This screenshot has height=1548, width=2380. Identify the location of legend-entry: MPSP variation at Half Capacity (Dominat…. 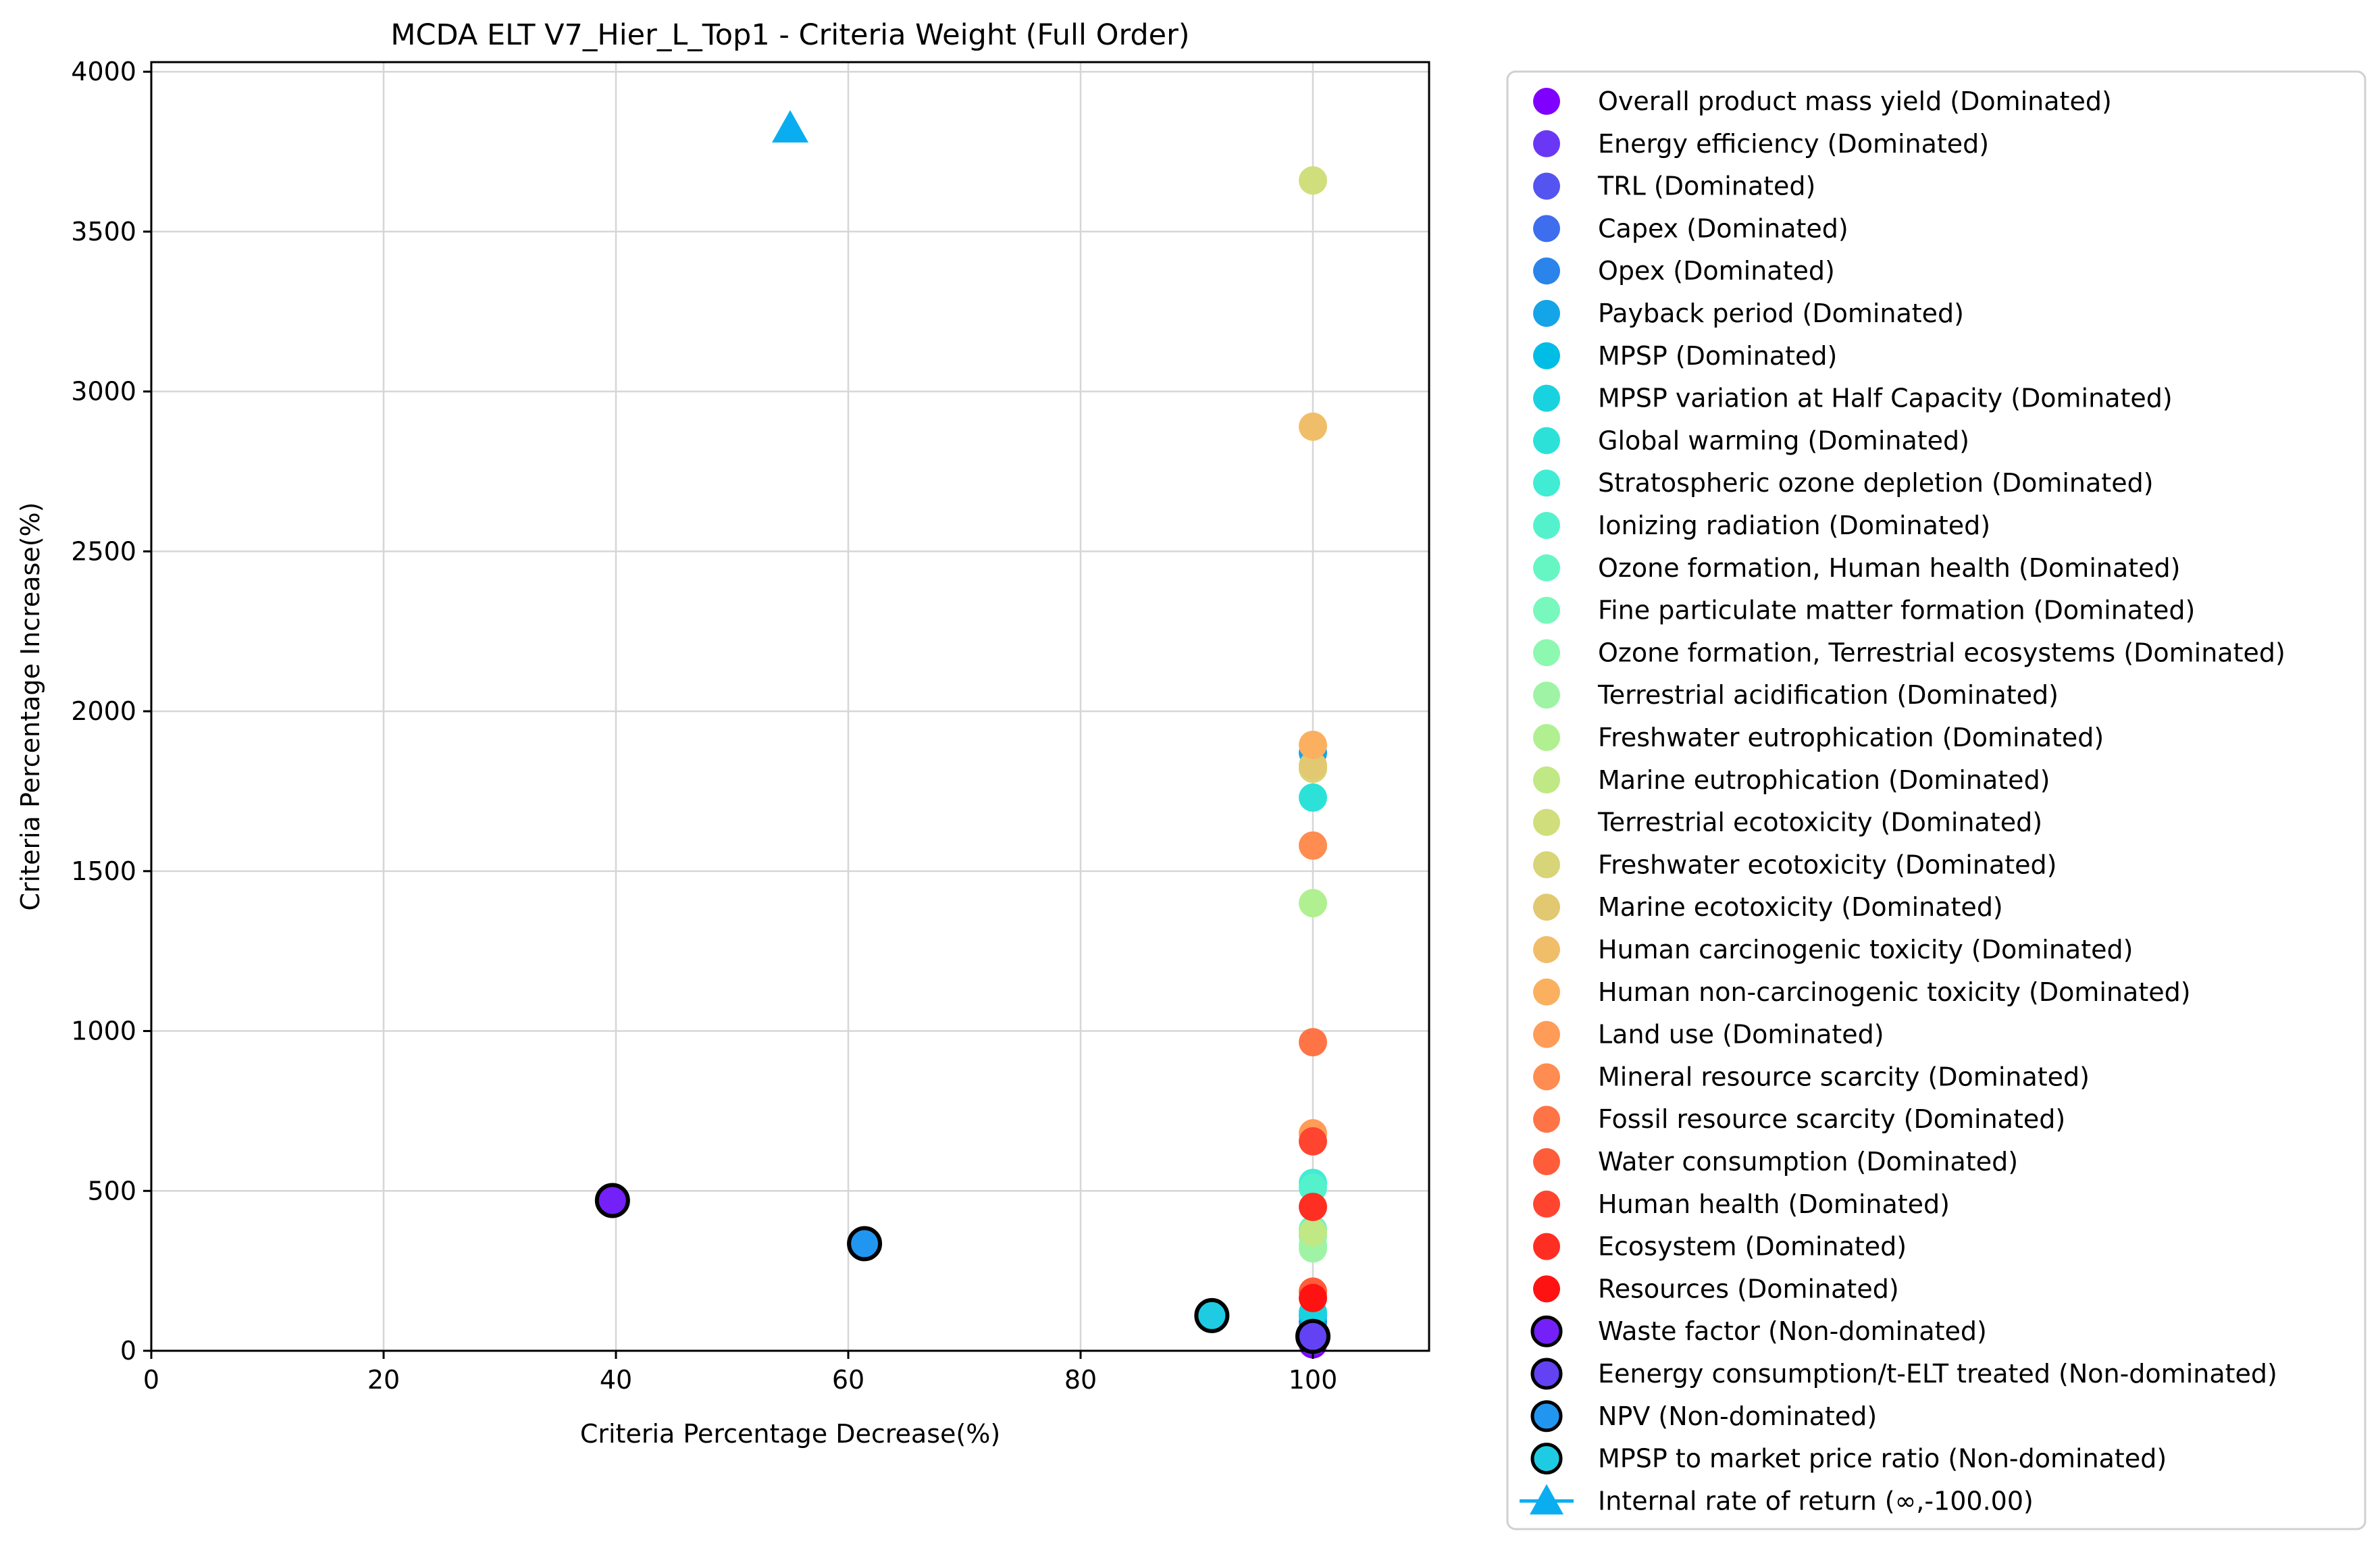
(1853, 398).